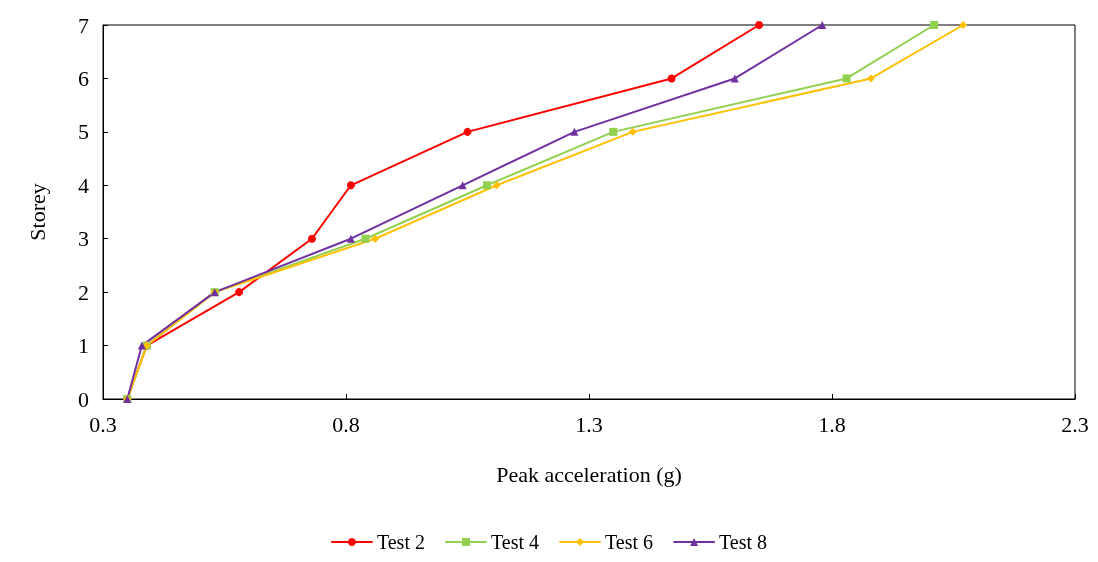  What do you see at coordinates (83, 399) in the screenshot?
I see `y-tick-label: 0` at bounding box center [83, 399].